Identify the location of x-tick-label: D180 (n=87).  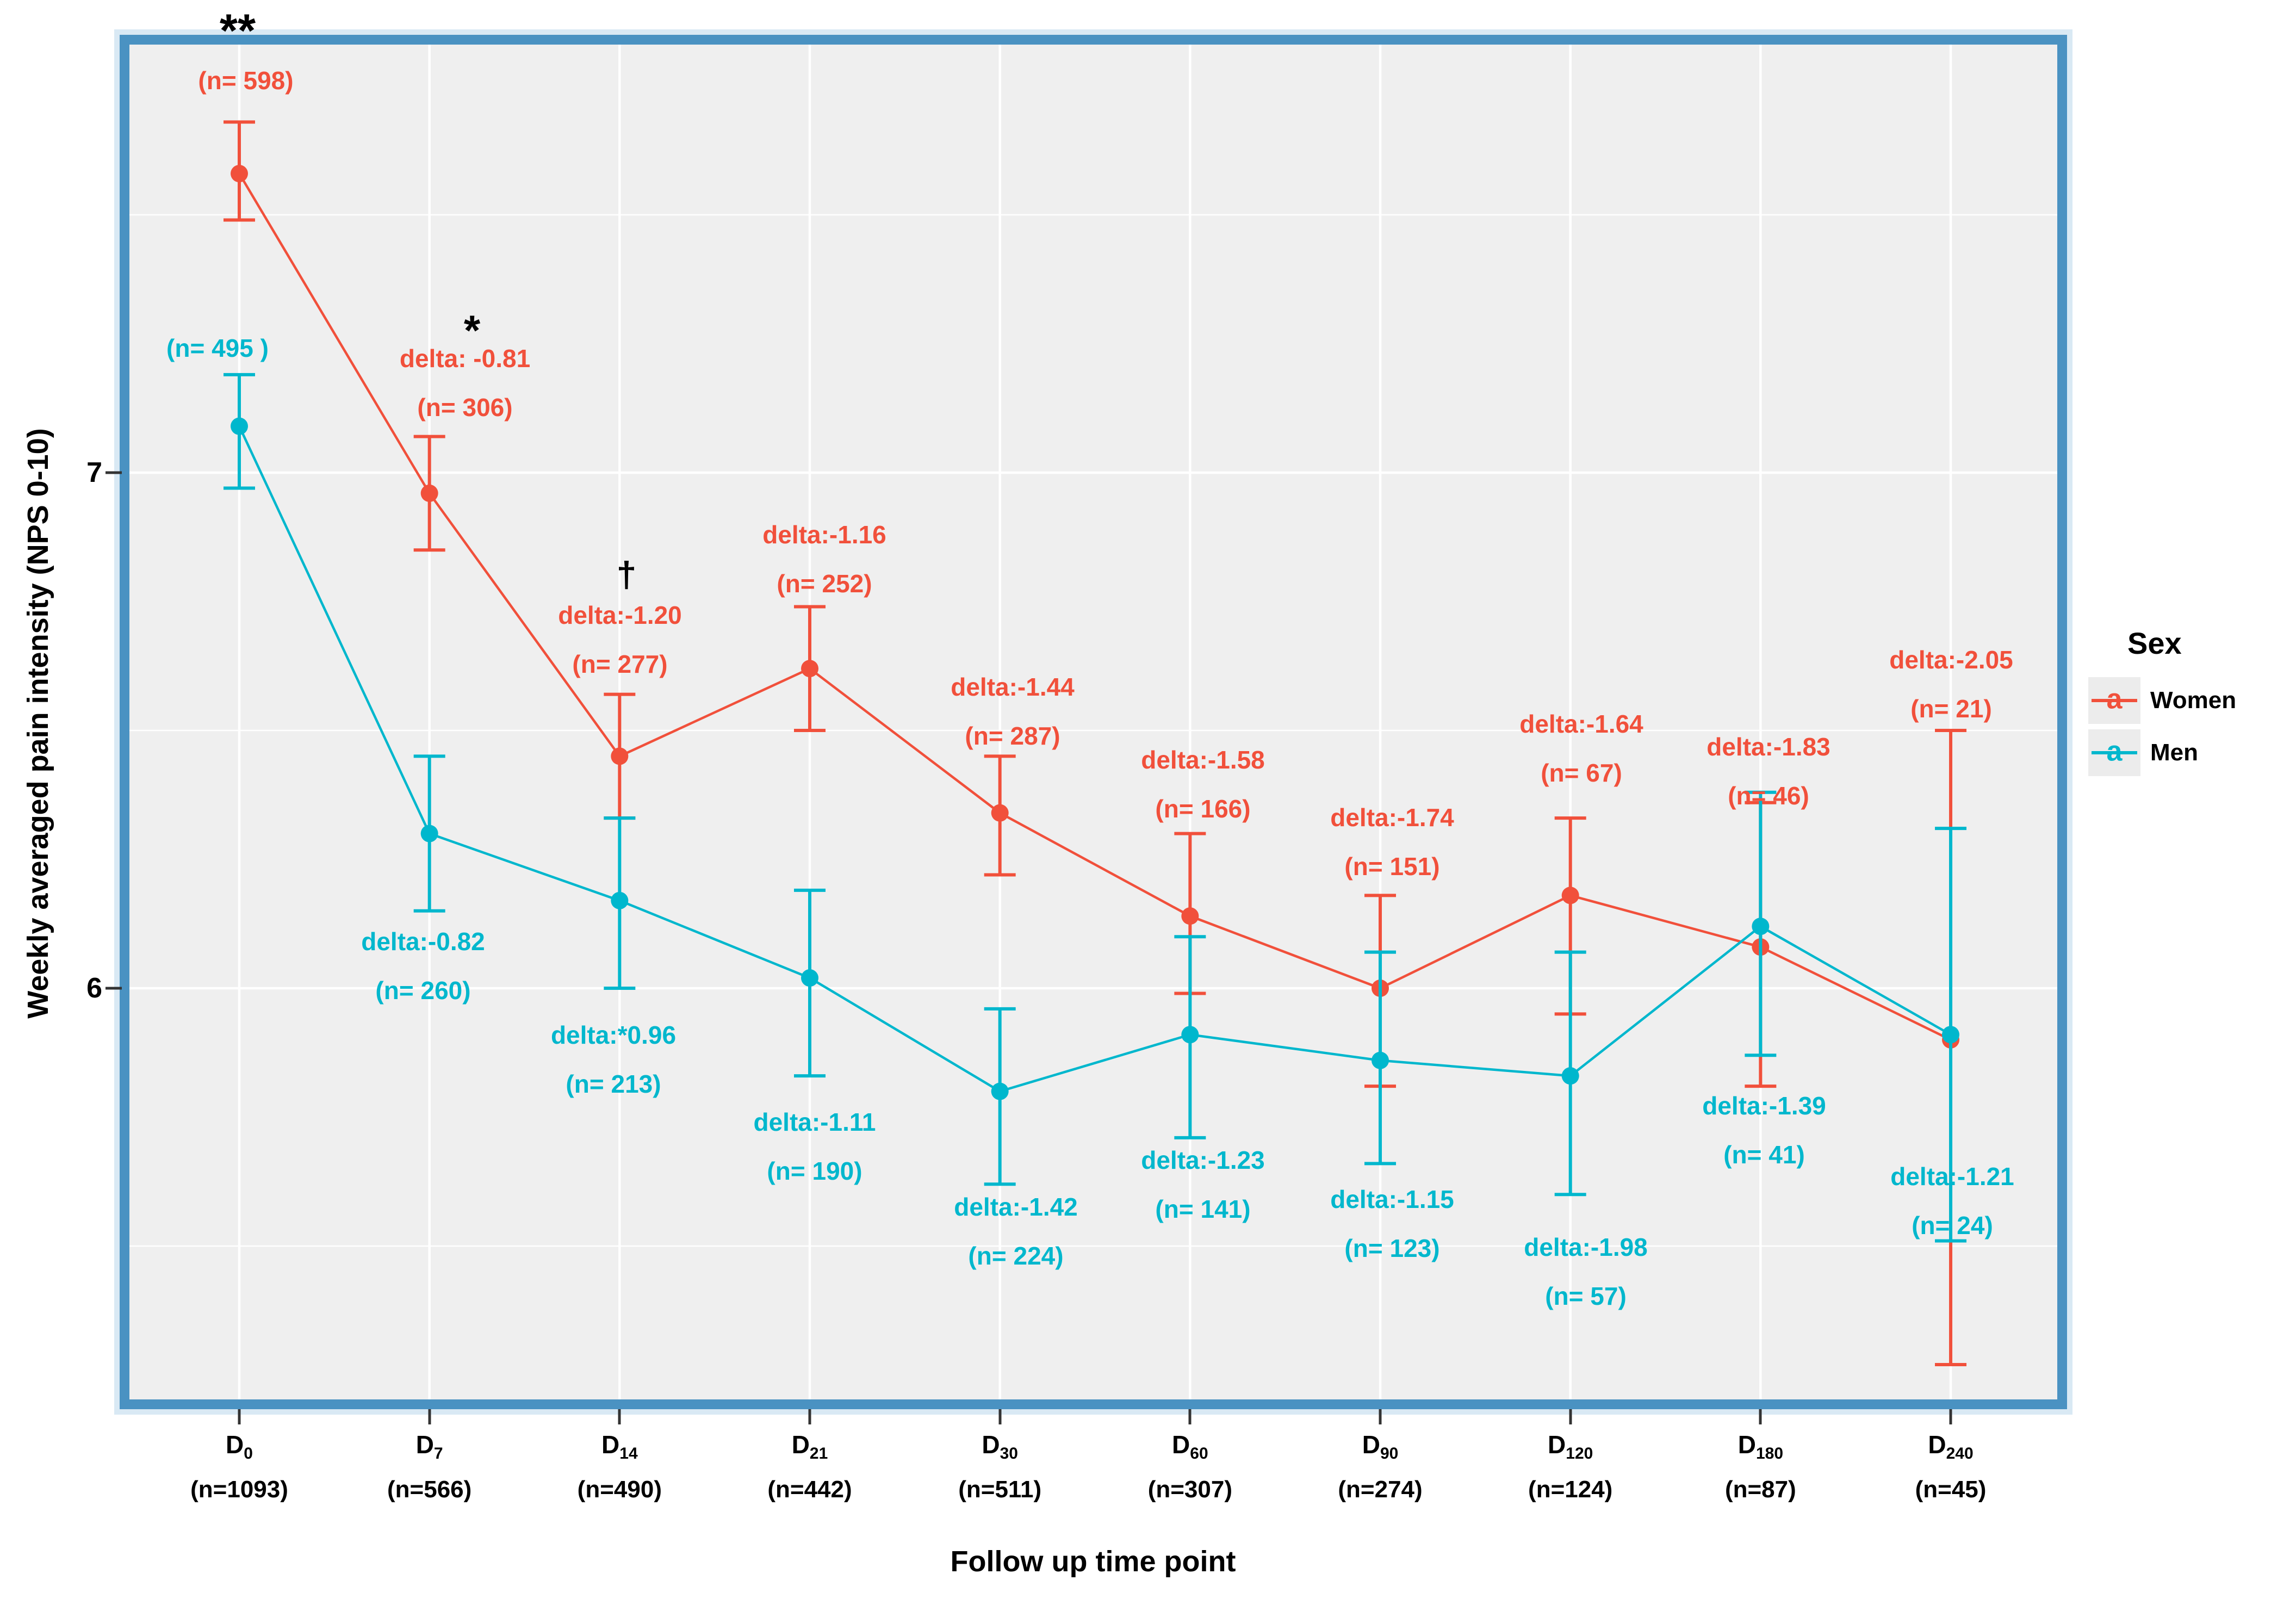
(1760, 1466).